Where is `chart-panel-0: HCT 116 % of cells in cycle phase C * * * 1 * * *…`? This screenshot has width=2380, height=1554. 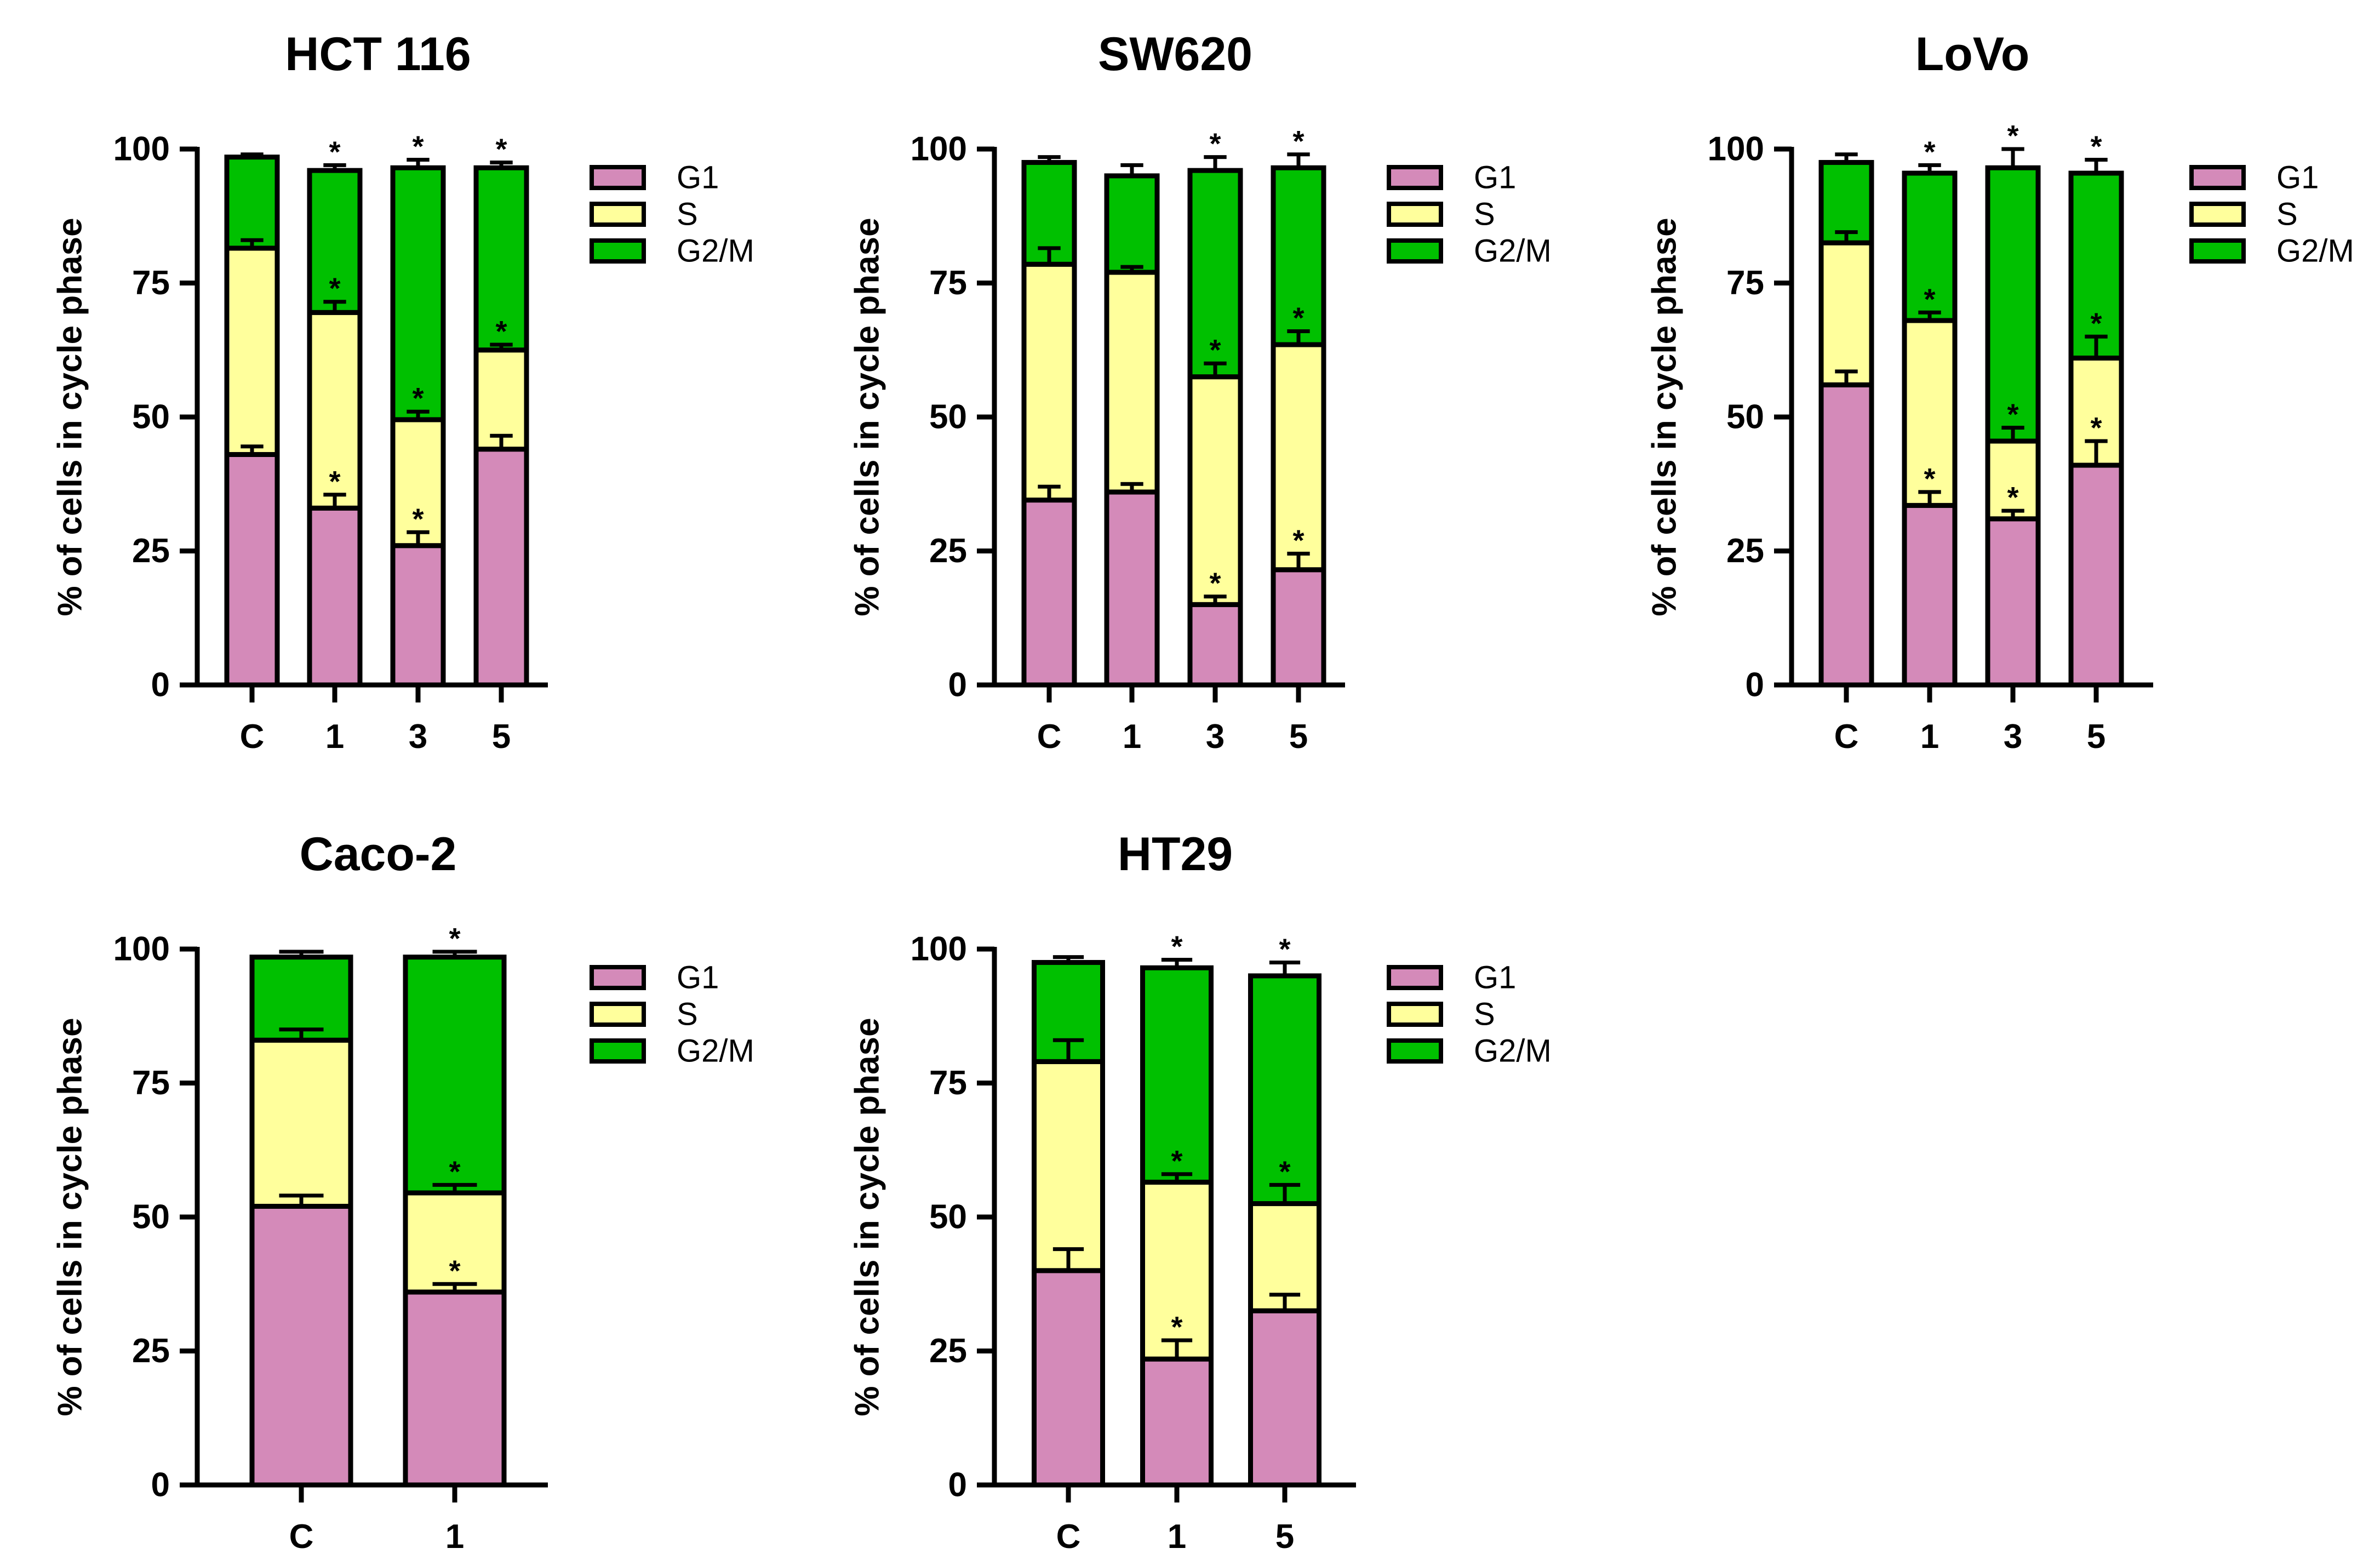 chart-panel-0: HCT 116 % of cells in cycle phase C * * * 1 * * *… is located at coordinates (403, 392).